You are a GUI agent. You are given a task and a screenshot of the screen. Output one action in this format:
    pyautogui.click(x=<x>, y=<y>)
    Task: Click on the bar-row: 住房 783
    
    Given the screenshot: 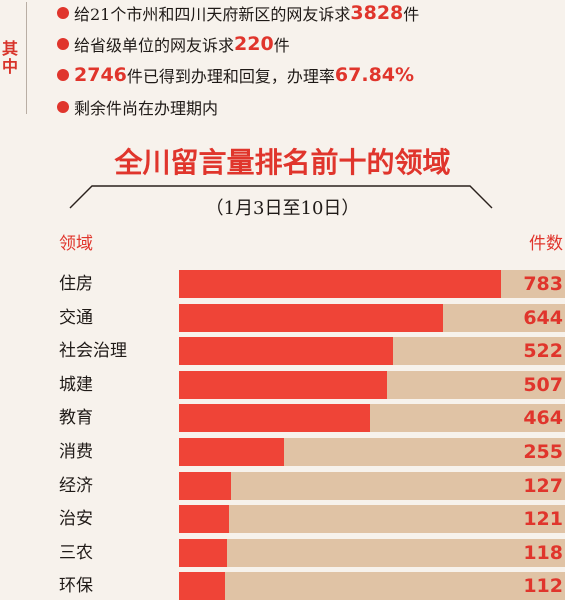 What is the action you would take?
    pyautogui.click(x=282, y=284)
    